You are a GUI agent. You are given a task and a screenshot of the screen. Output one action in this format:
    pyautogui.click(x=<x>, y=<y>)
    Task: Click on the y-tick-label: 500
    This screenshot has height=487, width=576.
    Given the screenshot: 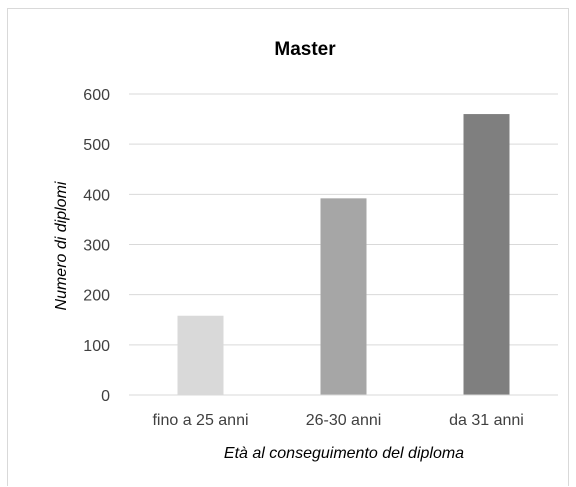 What is the action you would take?
    pyautogui.click(x=96, y=145)
    